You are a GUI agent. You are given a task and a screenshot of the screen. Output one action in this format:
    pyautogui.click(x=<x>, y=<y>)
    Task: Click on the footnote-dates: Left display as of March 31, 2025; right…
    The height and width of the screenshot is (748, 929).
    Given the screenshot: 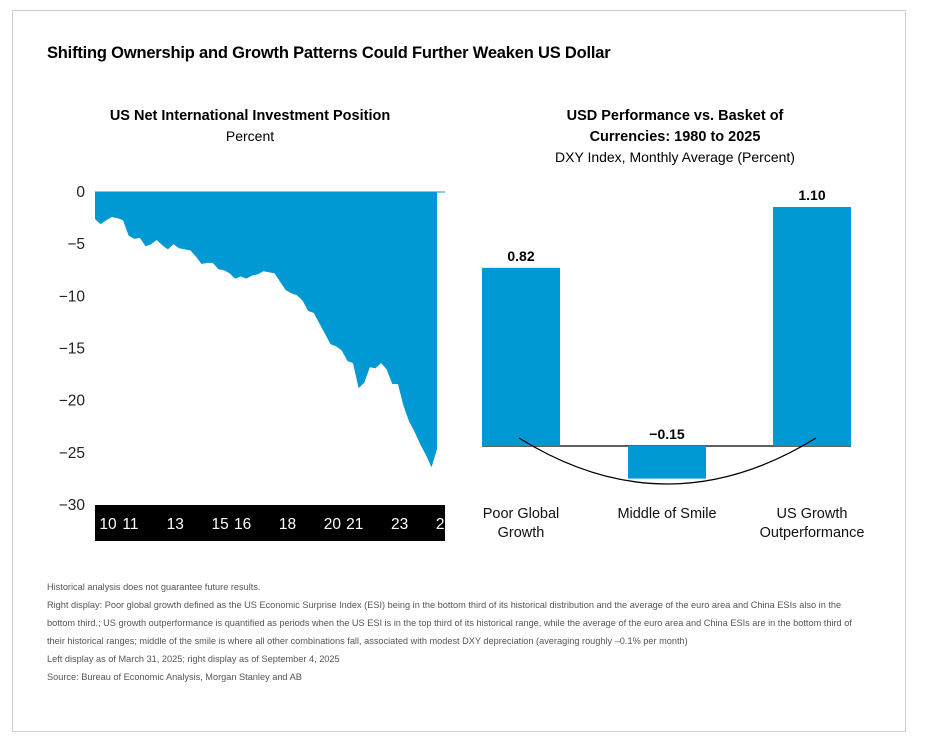 What is the action you would take?
    pyautogui.click(x=193, y=659)
    